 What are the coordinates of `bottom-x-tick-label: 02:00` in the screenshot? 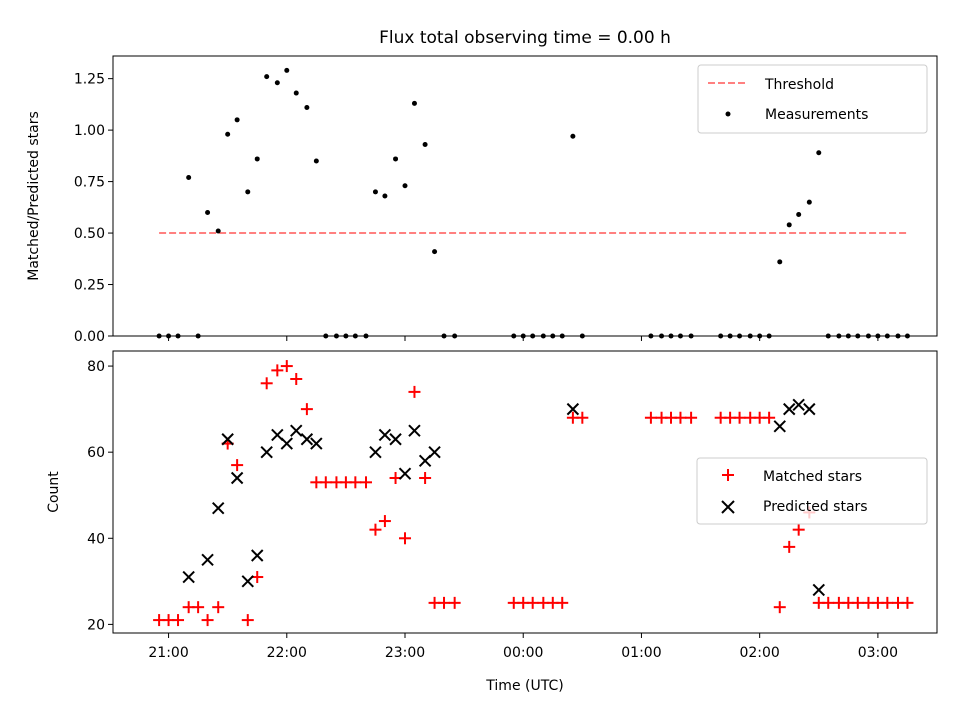 It's located at (759, 653).